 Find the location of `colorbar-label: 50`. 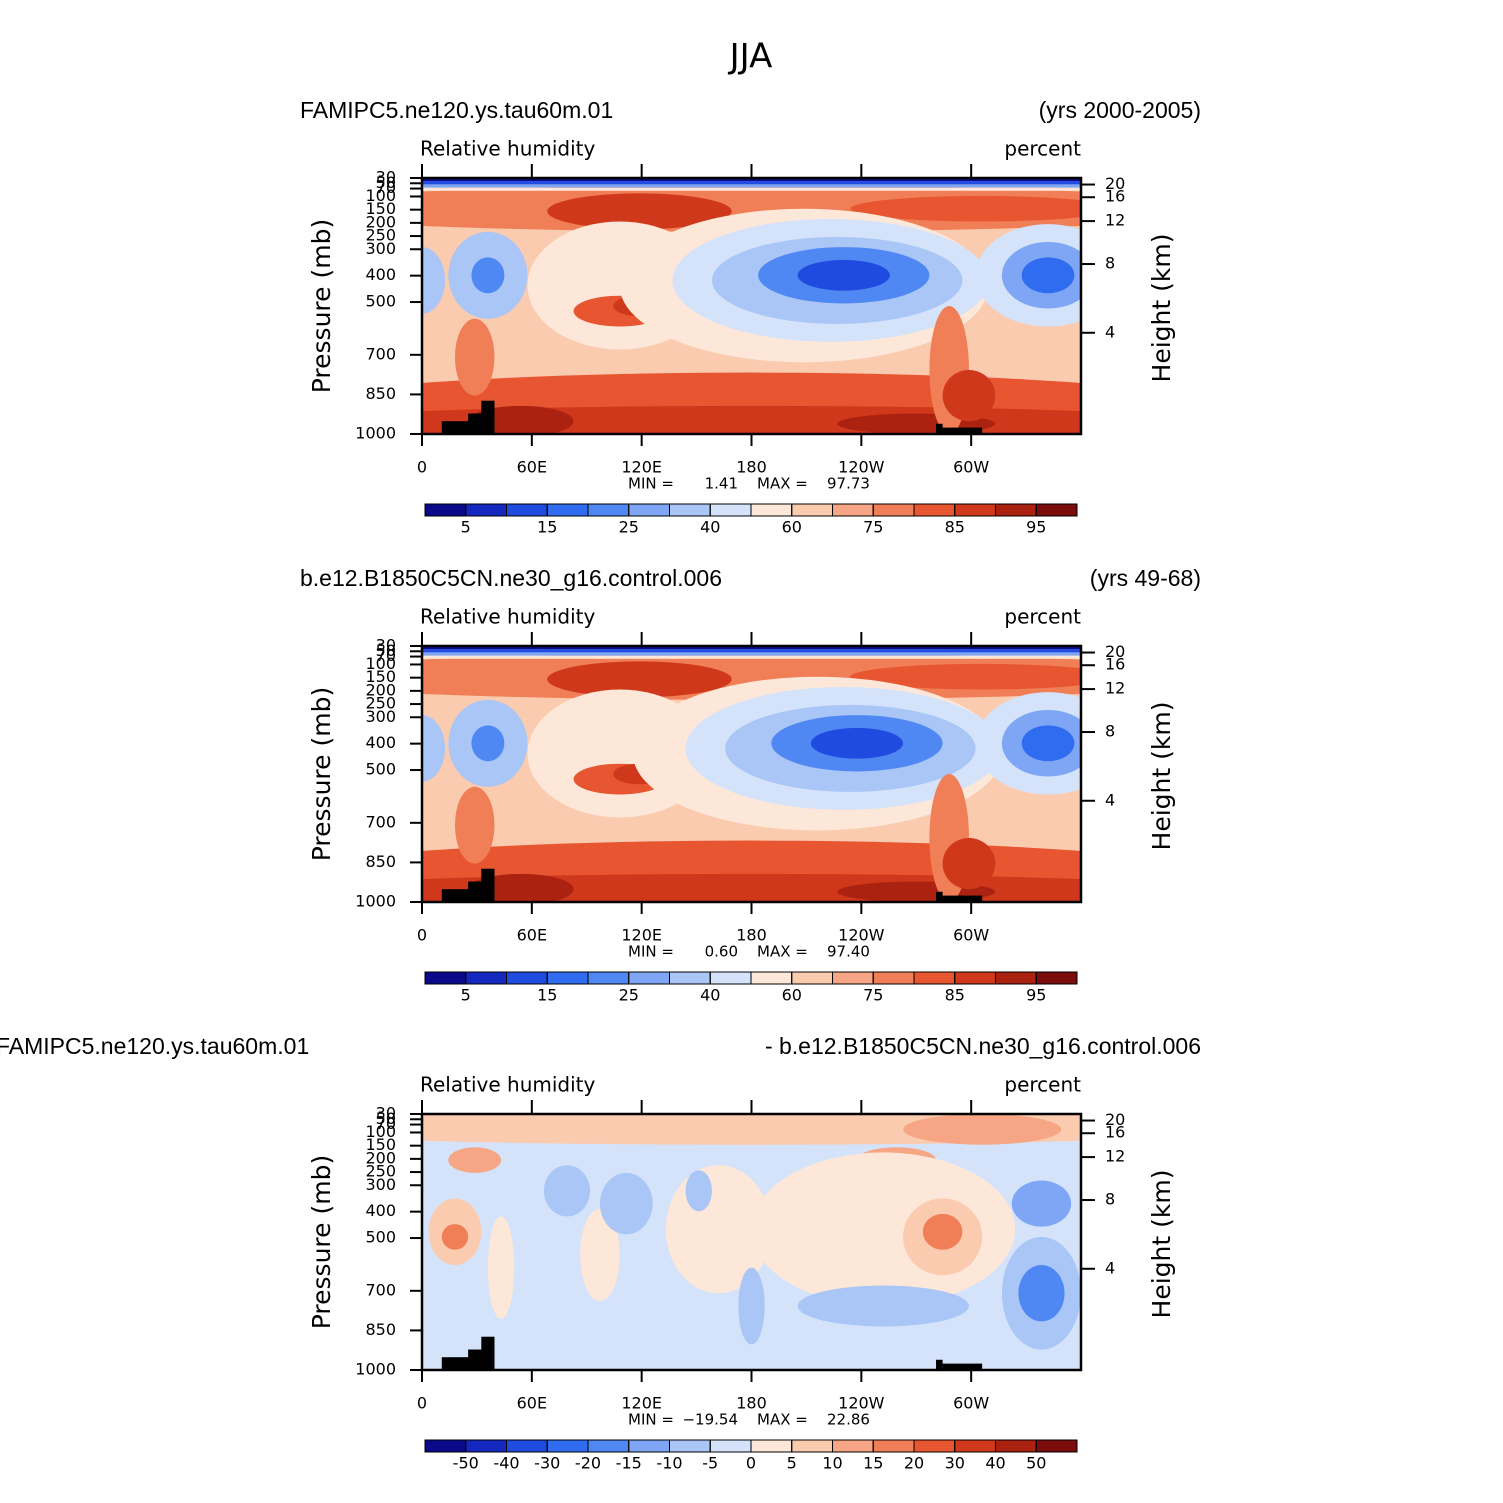

colorbar-label: 50 is located at coordinates (1036, 1463).